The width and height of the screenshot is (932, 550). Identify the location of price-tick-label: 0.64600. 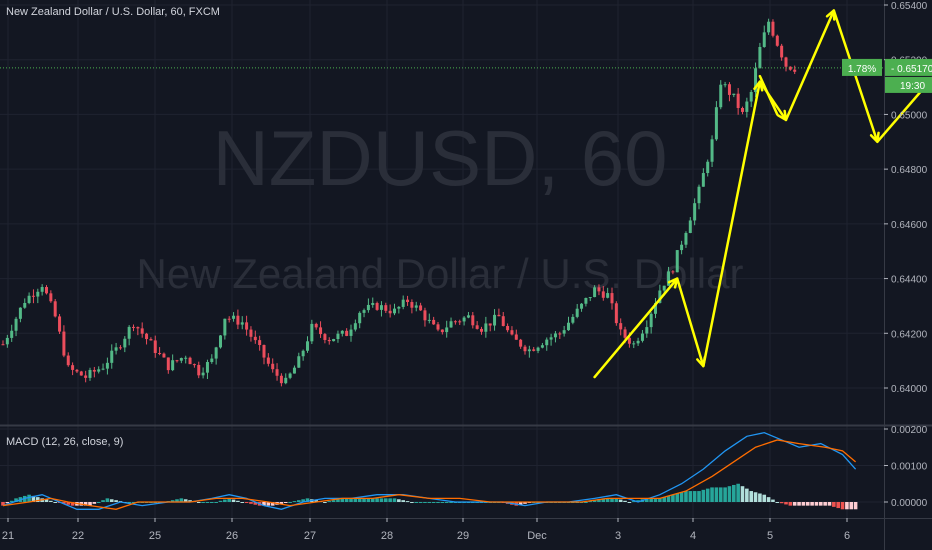
(909, 225).